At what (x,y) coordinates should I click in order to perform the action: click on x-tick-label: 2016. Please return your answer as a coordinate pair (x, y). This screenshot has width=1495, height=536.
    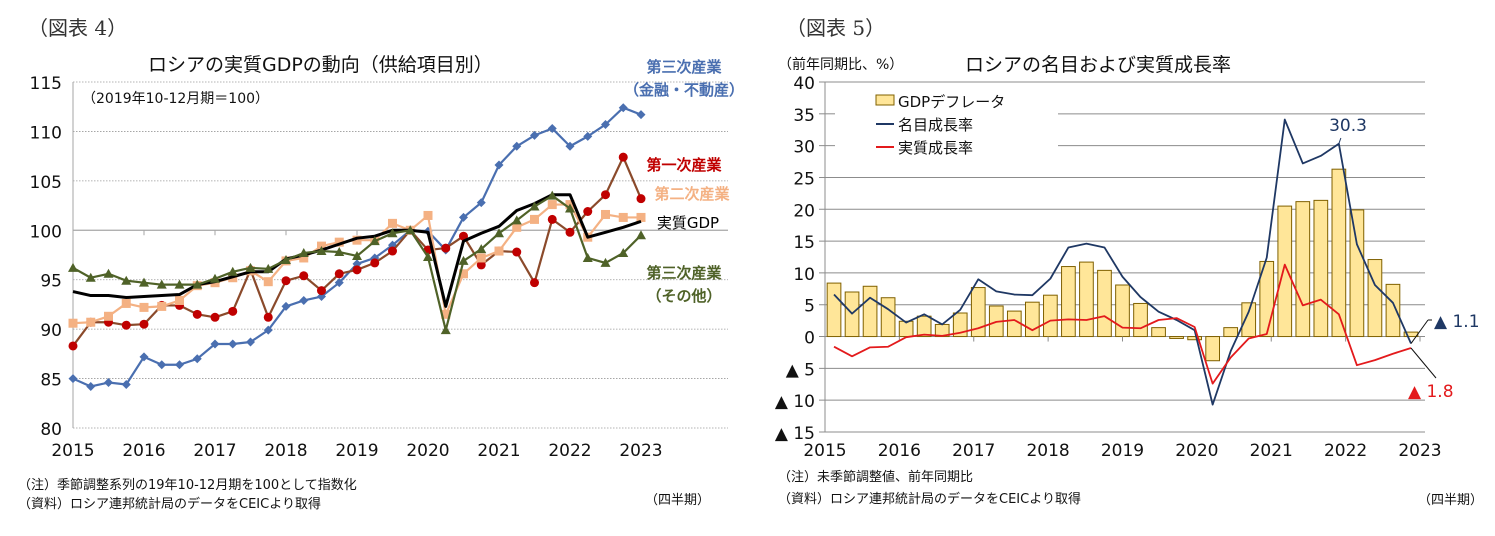
    Looking at the image, I should click on (899, 451).